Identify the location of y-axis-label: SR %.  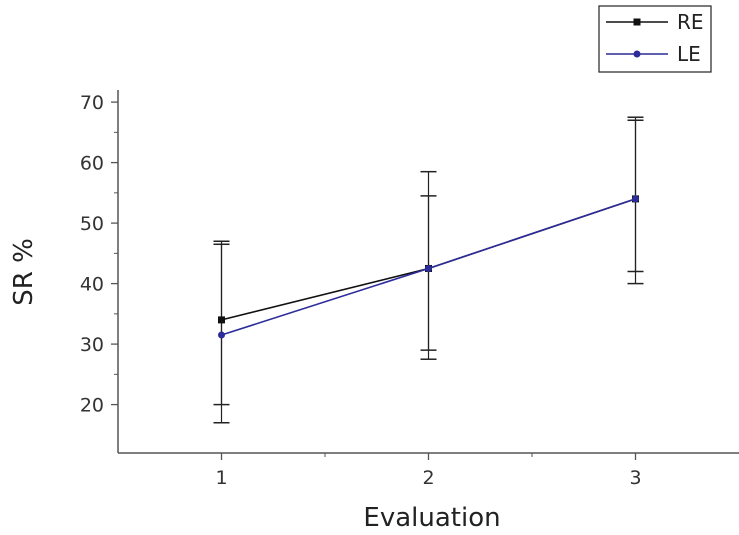
(24, 272).